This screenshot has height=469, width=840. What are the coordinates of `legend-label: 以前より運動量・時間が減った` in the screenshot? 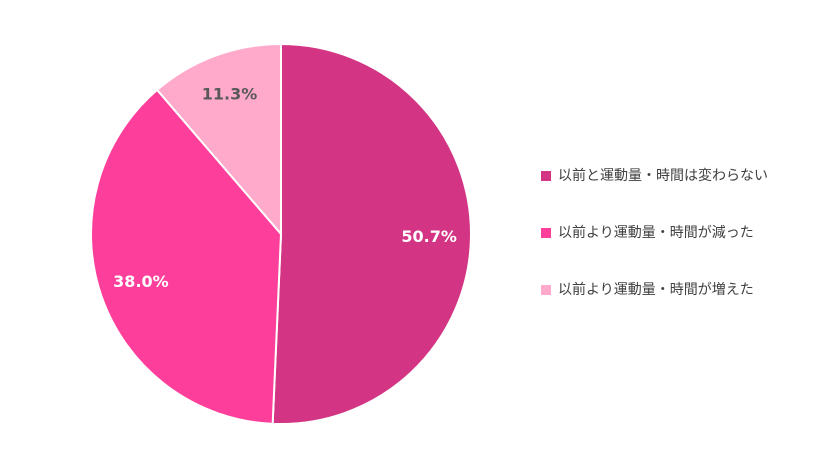 It's located at (656, 232).